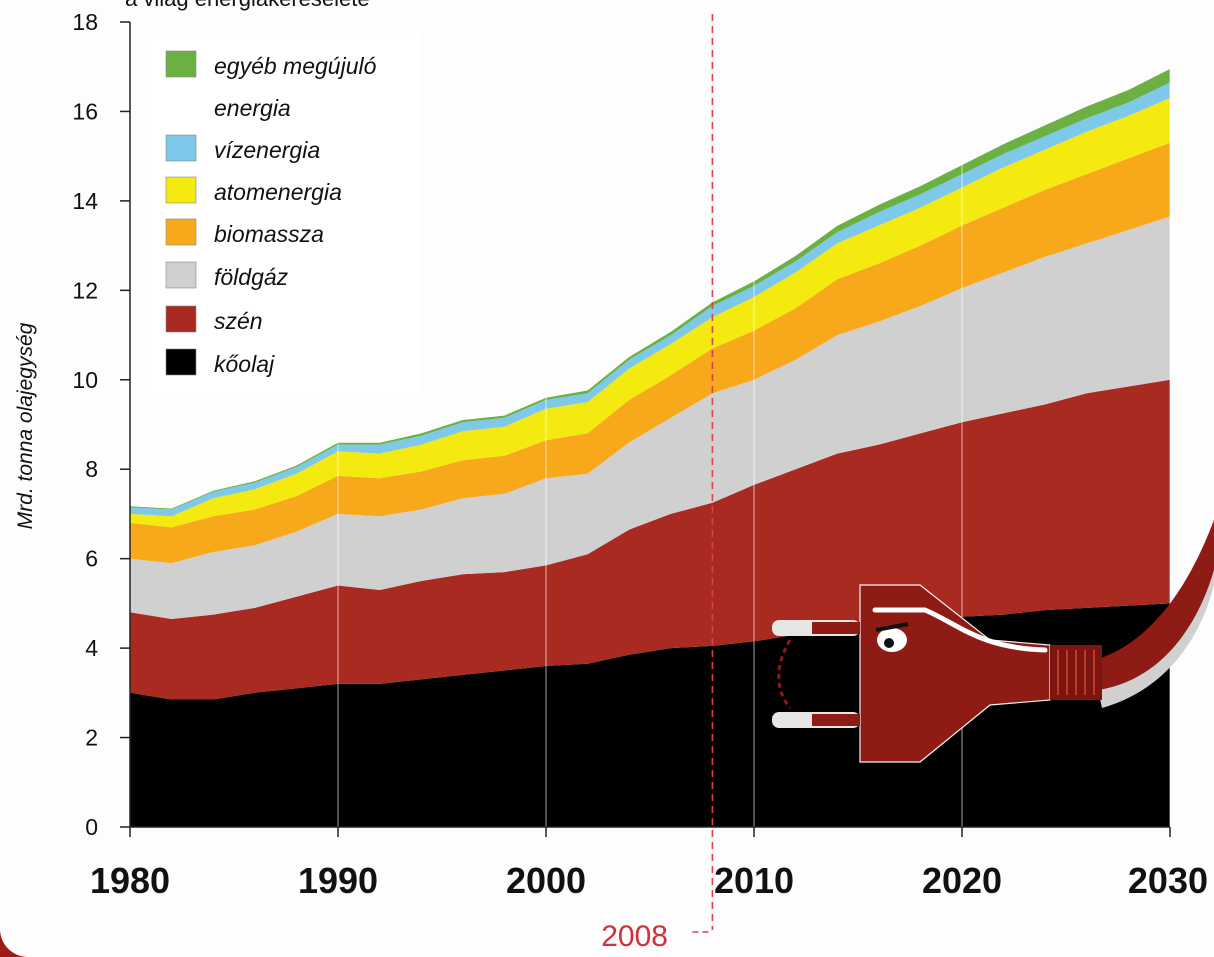 The image size is (1214, 957). I want to click on x-tick-label-2020: 2020, so click(962, 880).